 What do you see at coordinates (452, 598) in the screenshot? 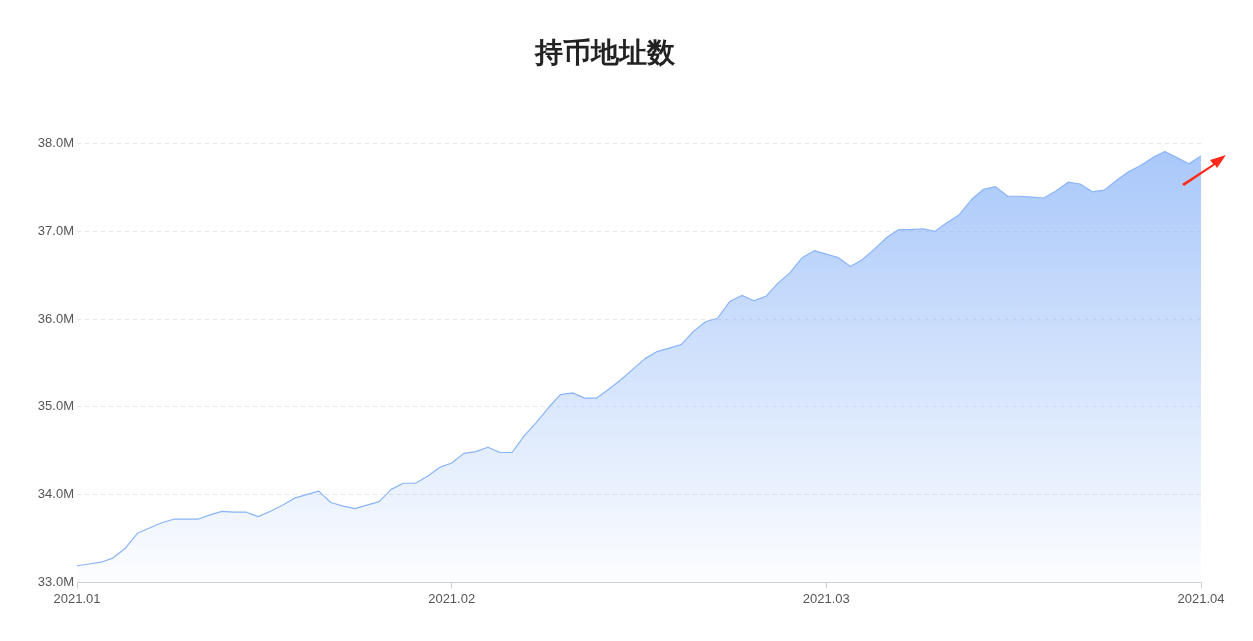
I see `x-tick-label: 2021.02` at bounding box center [452, 598].